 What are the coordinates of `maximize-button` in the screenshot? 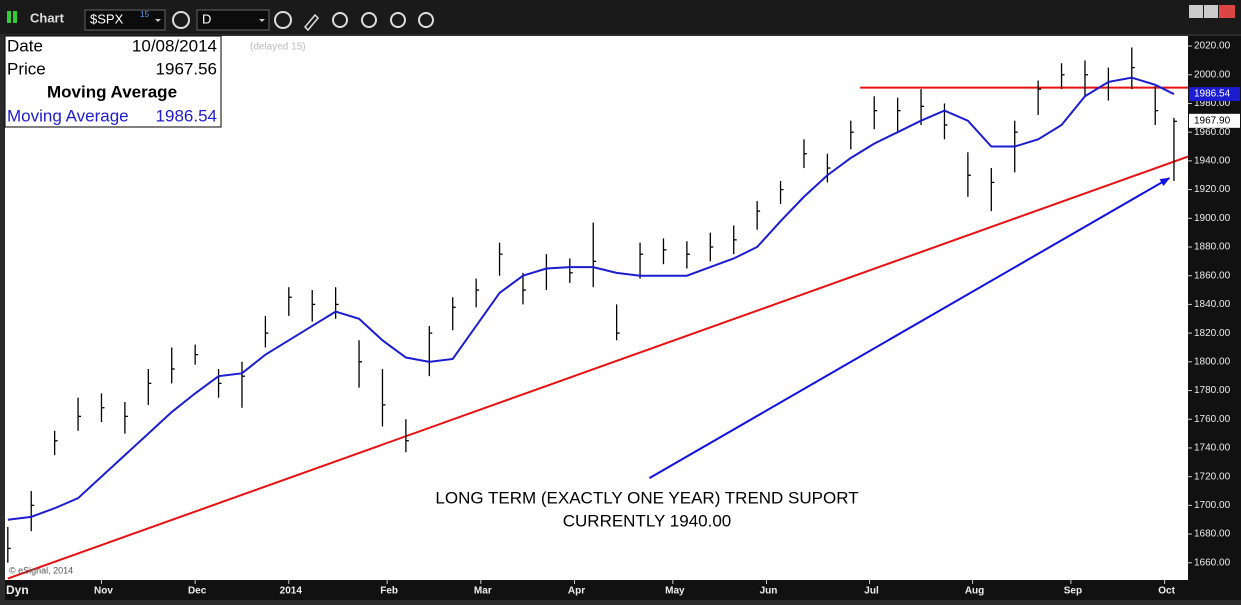 It's located at (1211, 11).